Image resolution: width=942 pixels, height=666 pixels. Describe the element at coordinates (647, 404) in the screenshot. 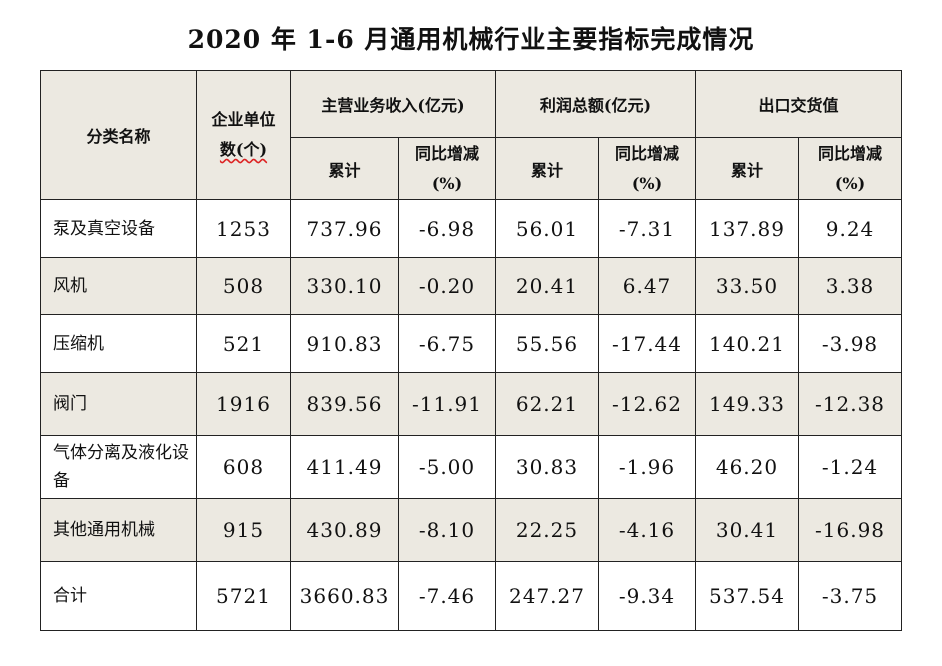

I see `value-cell-profit-yoy: -12.62` at that location.